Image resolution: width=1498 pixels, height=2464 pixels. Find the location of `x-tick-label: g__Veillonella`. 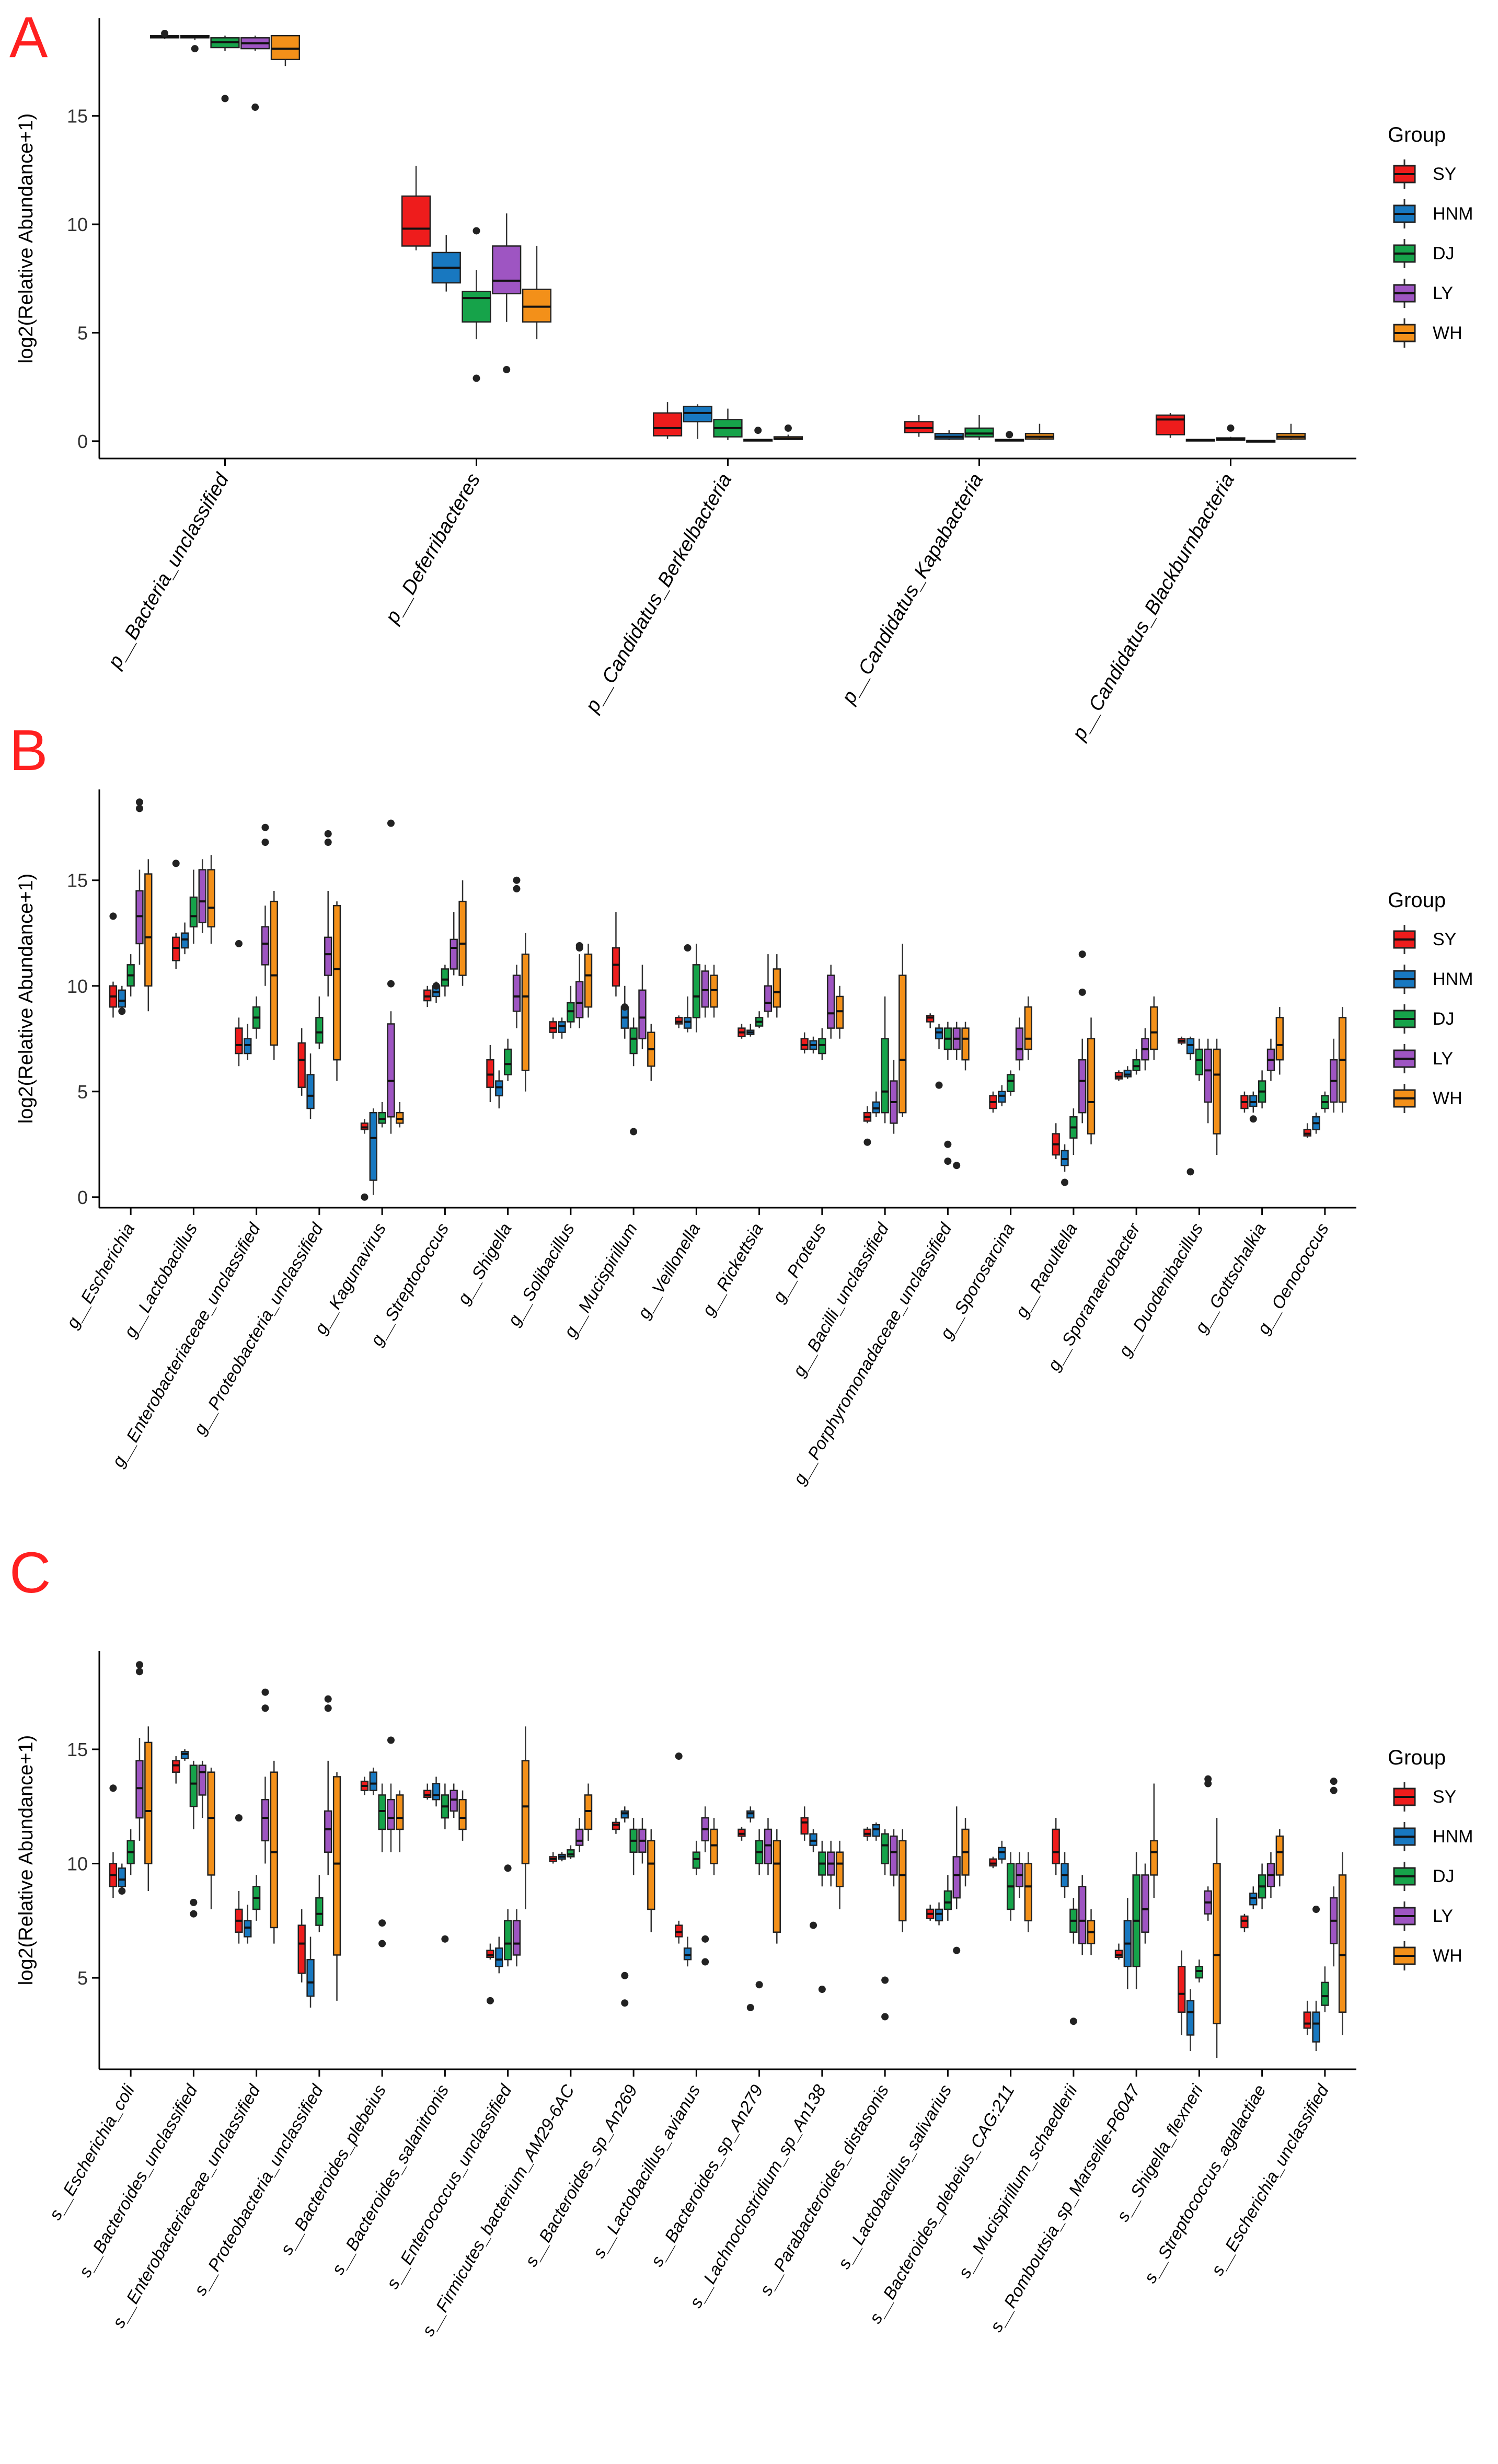

x-tick-label: g__Veillonella is located at coordinates (668, 1271).